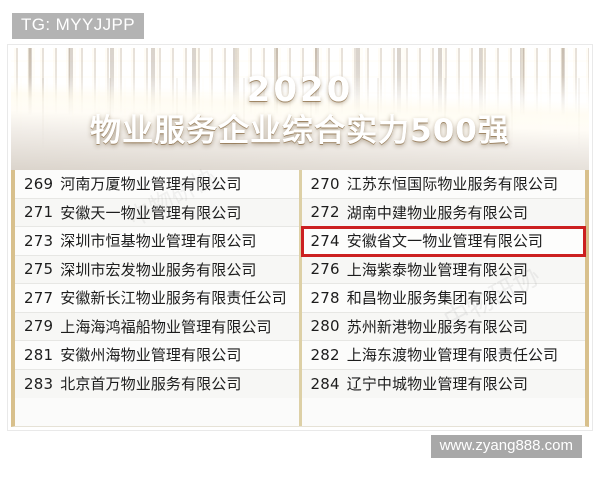 This screenshot has width=600, height=480. Describe the element at coordinates (39, 212) in the screenshot. I see `rank-number: 271` at that location.